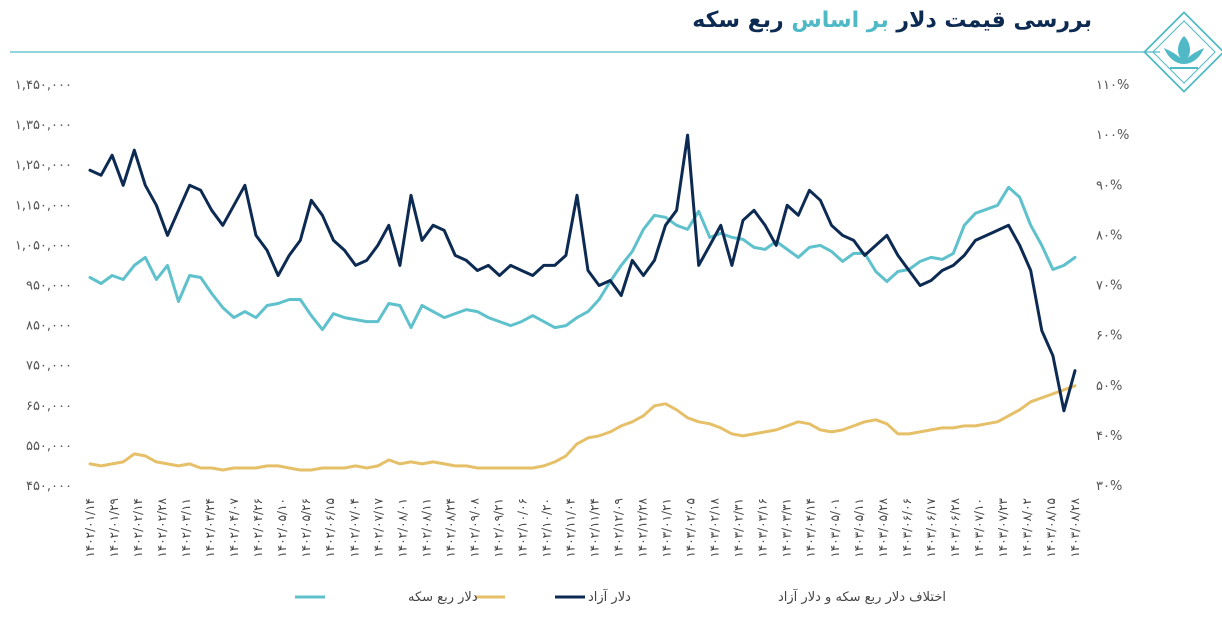 The width and height of the screenshot is (1222, 634). I want to click on right-tick-label: ۳۰%, so click(1109, 486).